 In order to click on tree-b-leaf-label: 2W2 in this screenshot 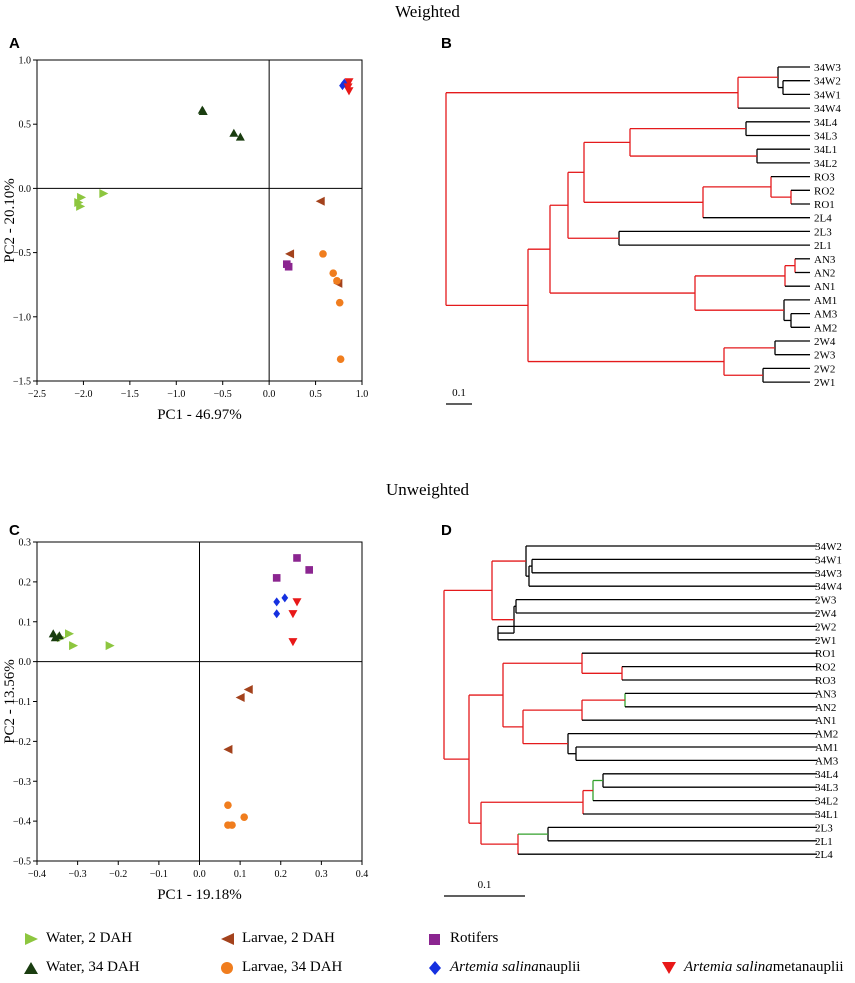, I will do `click(824, 369)`.